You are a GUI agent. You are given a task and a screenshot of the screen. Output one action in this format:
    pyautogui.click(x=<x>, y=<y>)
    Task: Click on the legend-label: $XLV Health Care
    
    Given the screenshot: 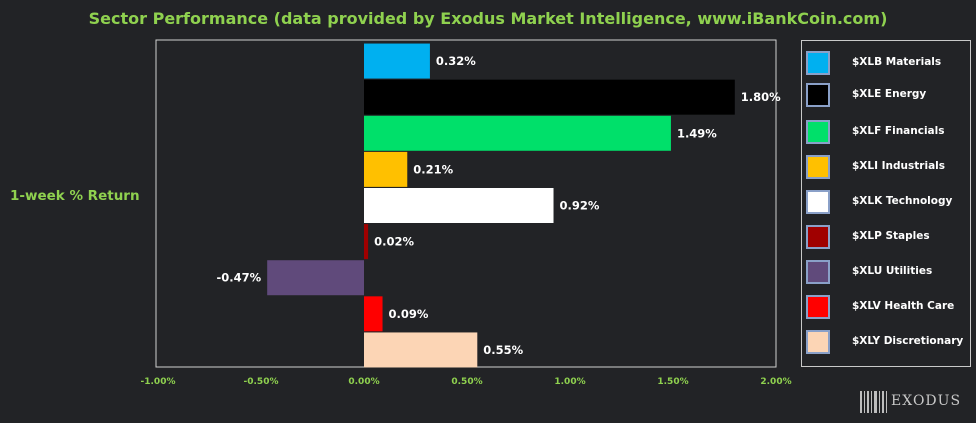 What is the action you would take?
    pyautogui.click(x=903, y=306)
    